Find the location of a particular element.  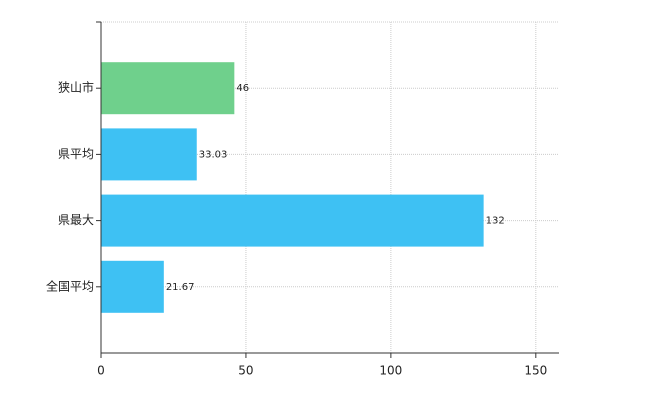

x-tick-label: 150 is located at coordinates (535, 371).